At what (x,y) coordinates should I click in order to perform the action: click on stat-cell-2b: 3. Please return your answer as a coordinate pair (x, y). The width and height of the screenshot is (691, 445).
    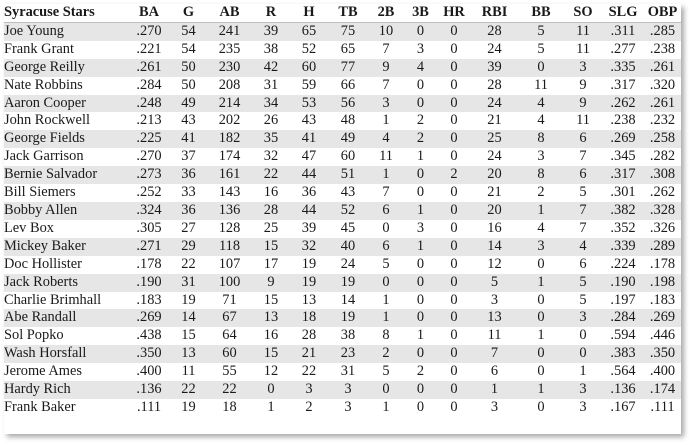
    Looking at the image, I should click on (386, 102).